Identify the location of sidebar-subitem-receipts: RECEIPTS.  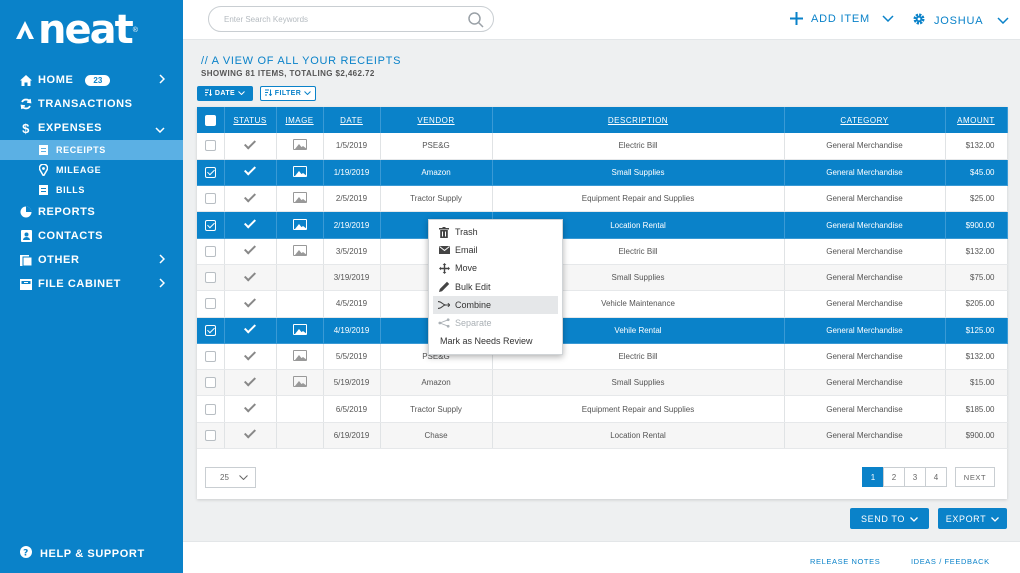
(91, 150).